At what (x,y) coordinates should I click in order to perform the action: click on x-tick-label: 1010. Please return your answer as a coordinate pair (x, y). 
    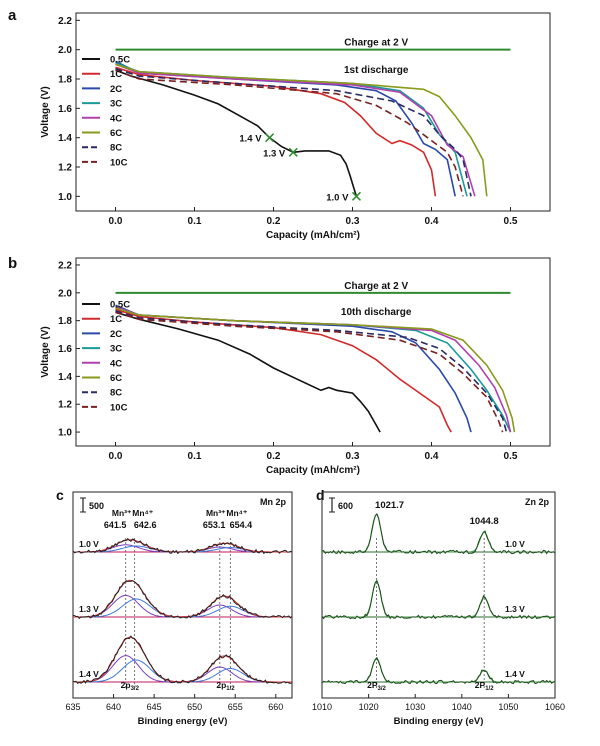
    Looking at the image, I should click on (322, 707).